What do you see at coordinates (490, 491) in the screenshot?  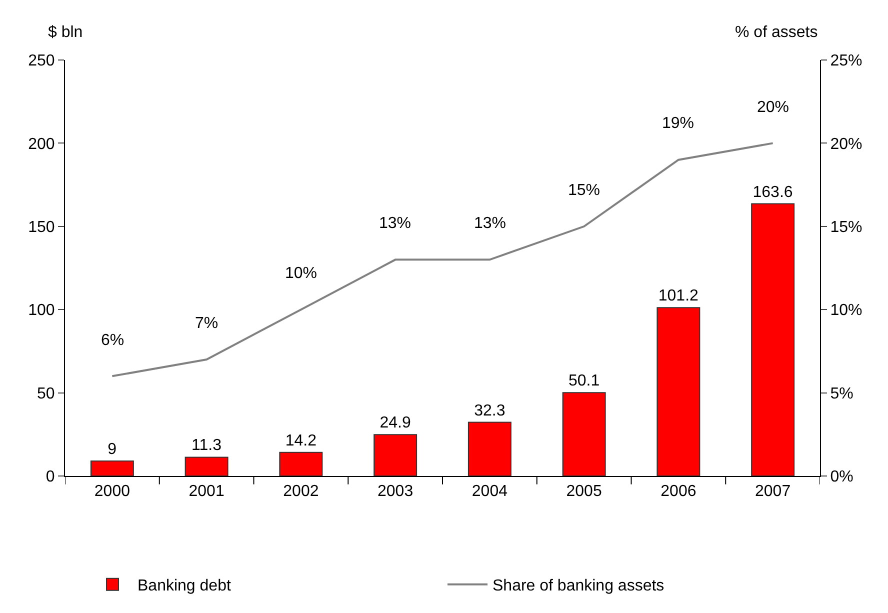 I see `x-tick-label: 2004` at bounding box center [490, 491].